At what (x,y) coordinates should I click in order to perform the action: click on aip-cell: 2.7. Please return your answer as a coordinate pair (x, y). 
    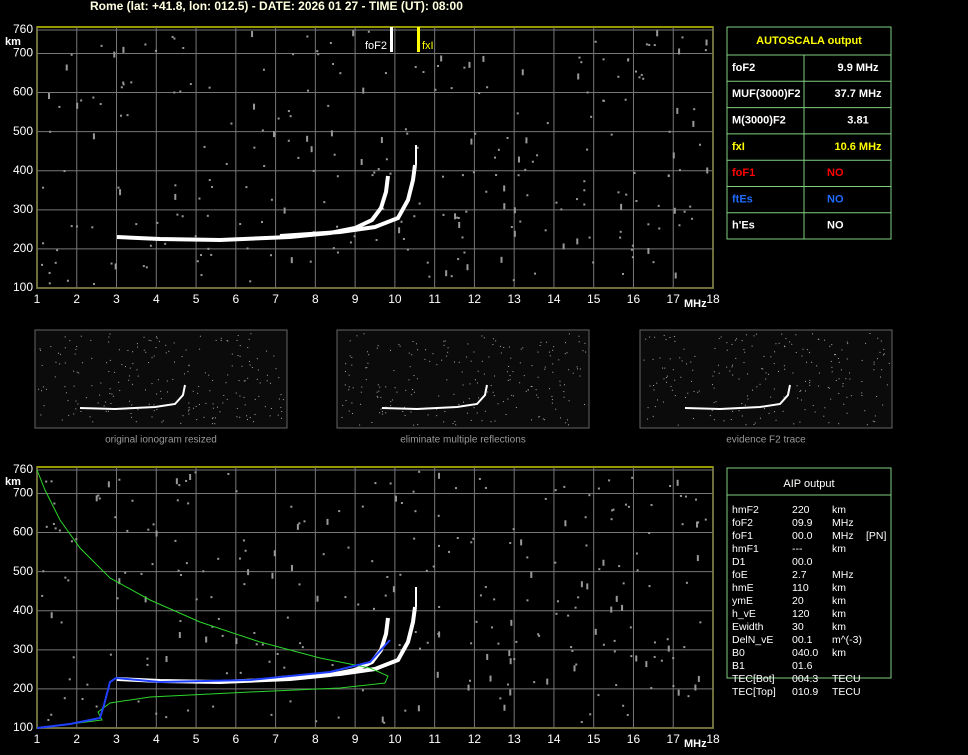
    Looking at the image, I should click on (799, 575).